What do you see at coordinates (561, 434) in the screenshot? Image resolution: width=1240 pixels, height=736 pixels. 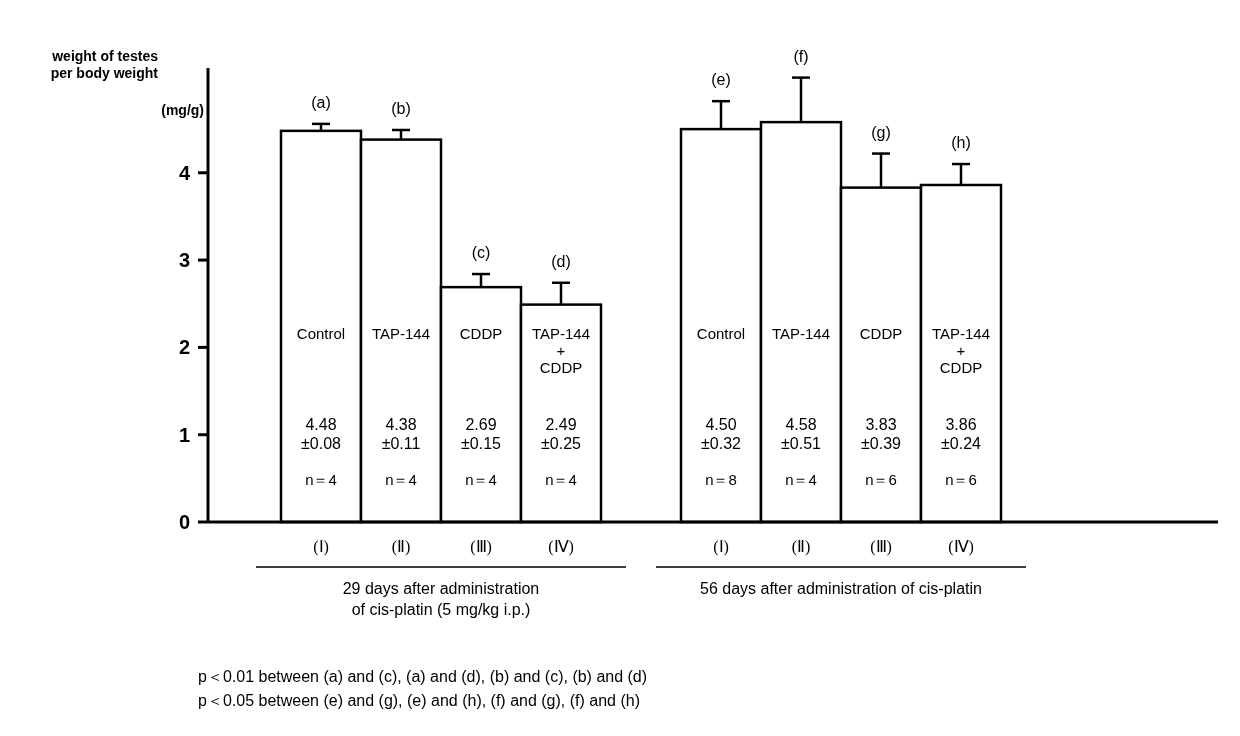 I see `data-label: 2.49 ±0.25` at bounding box center [561, 434].